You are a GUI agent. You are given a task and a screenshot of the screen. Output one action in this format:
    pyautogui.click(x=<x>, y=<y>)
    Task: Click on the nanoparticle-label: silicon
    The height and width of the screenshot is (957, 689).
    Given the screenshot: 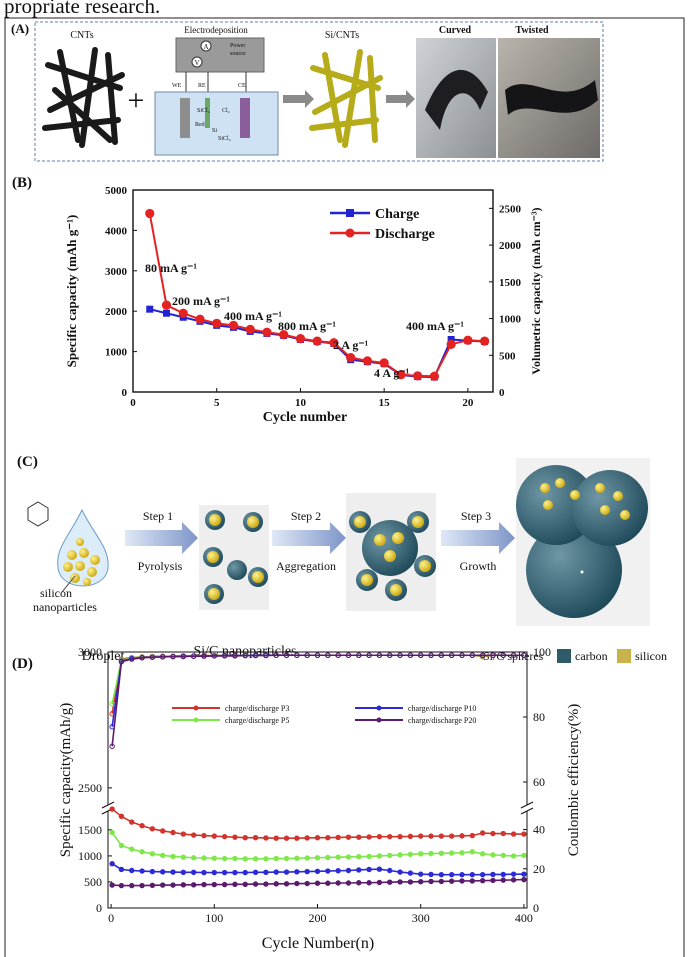 What is the action you would take?
    pyautogui.click(x=56, y=593)
    